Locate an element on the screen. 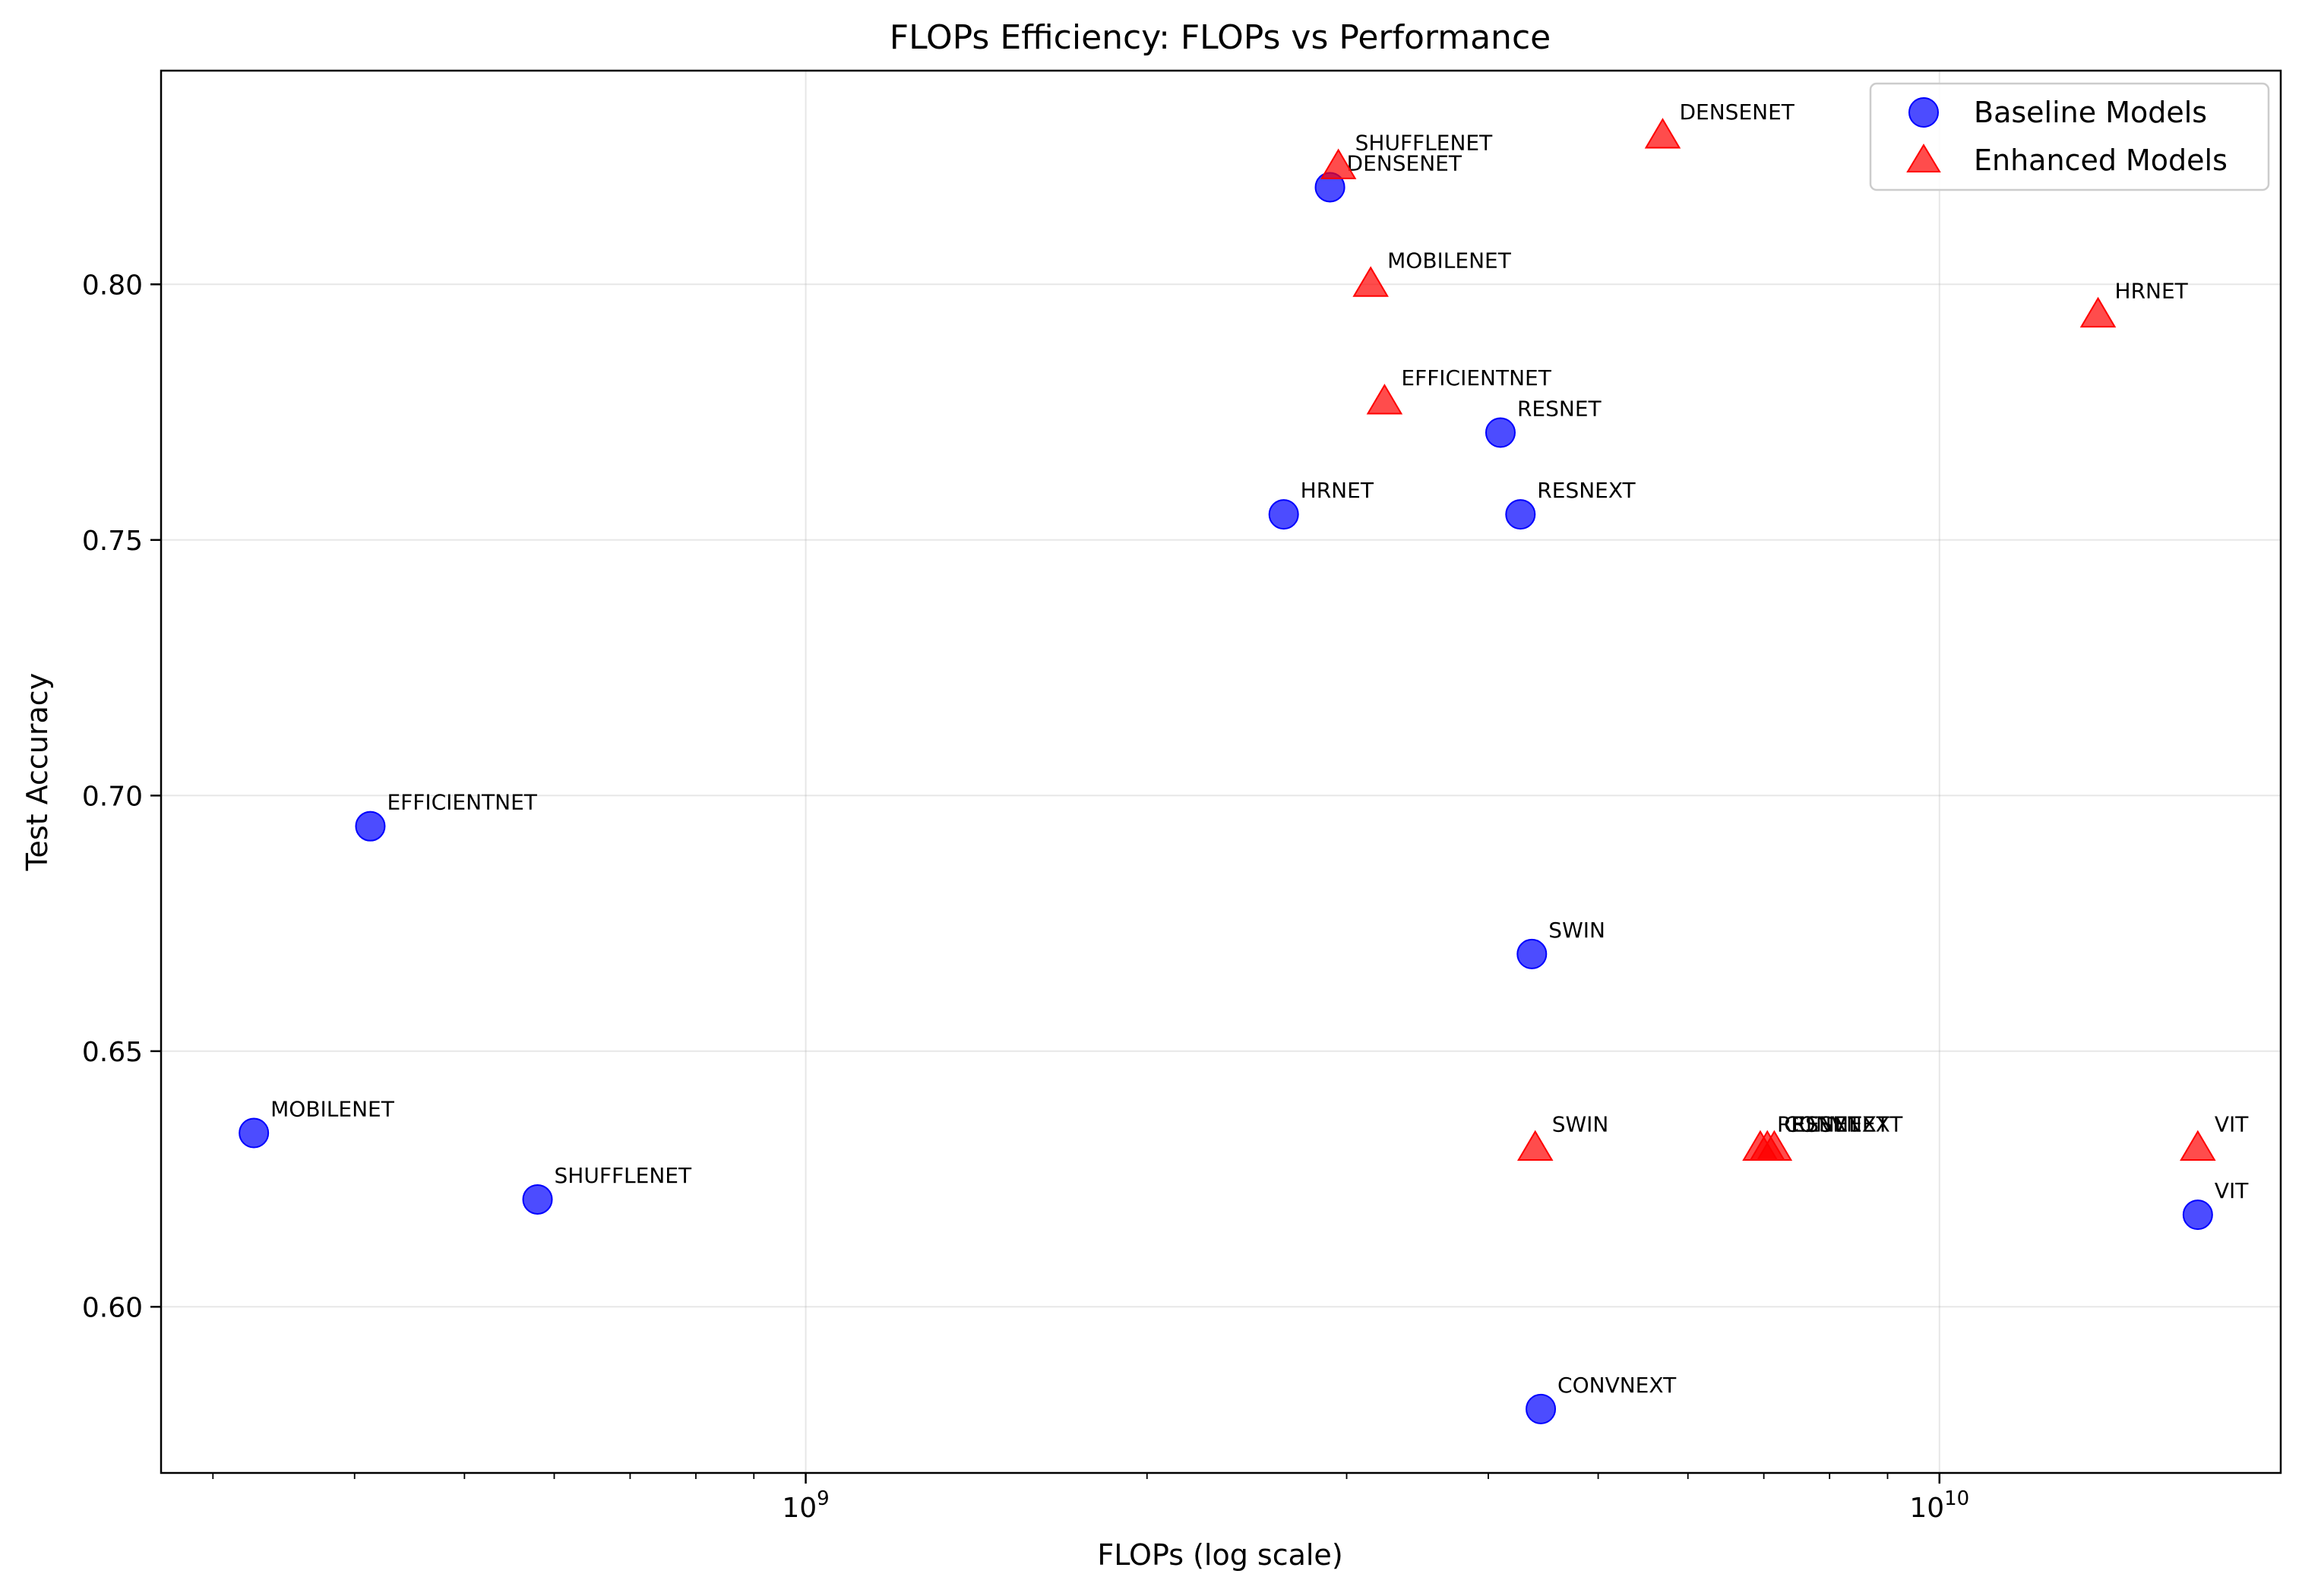  x-tick-label: 109 is located at coordinates (805, 1505).